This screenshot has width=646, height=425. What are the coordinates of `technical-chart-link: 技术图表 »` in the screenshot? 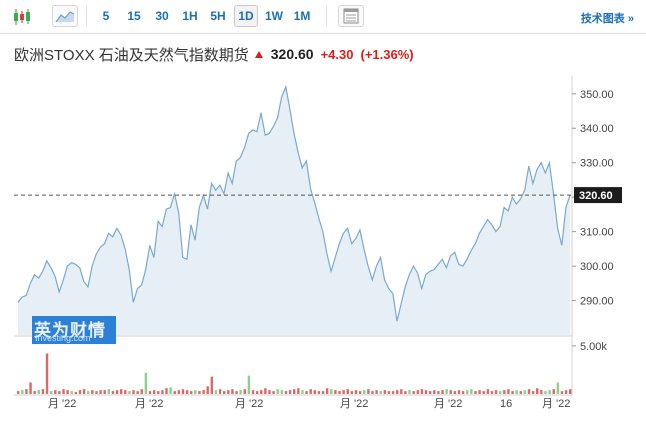 It's located at (607, 19).